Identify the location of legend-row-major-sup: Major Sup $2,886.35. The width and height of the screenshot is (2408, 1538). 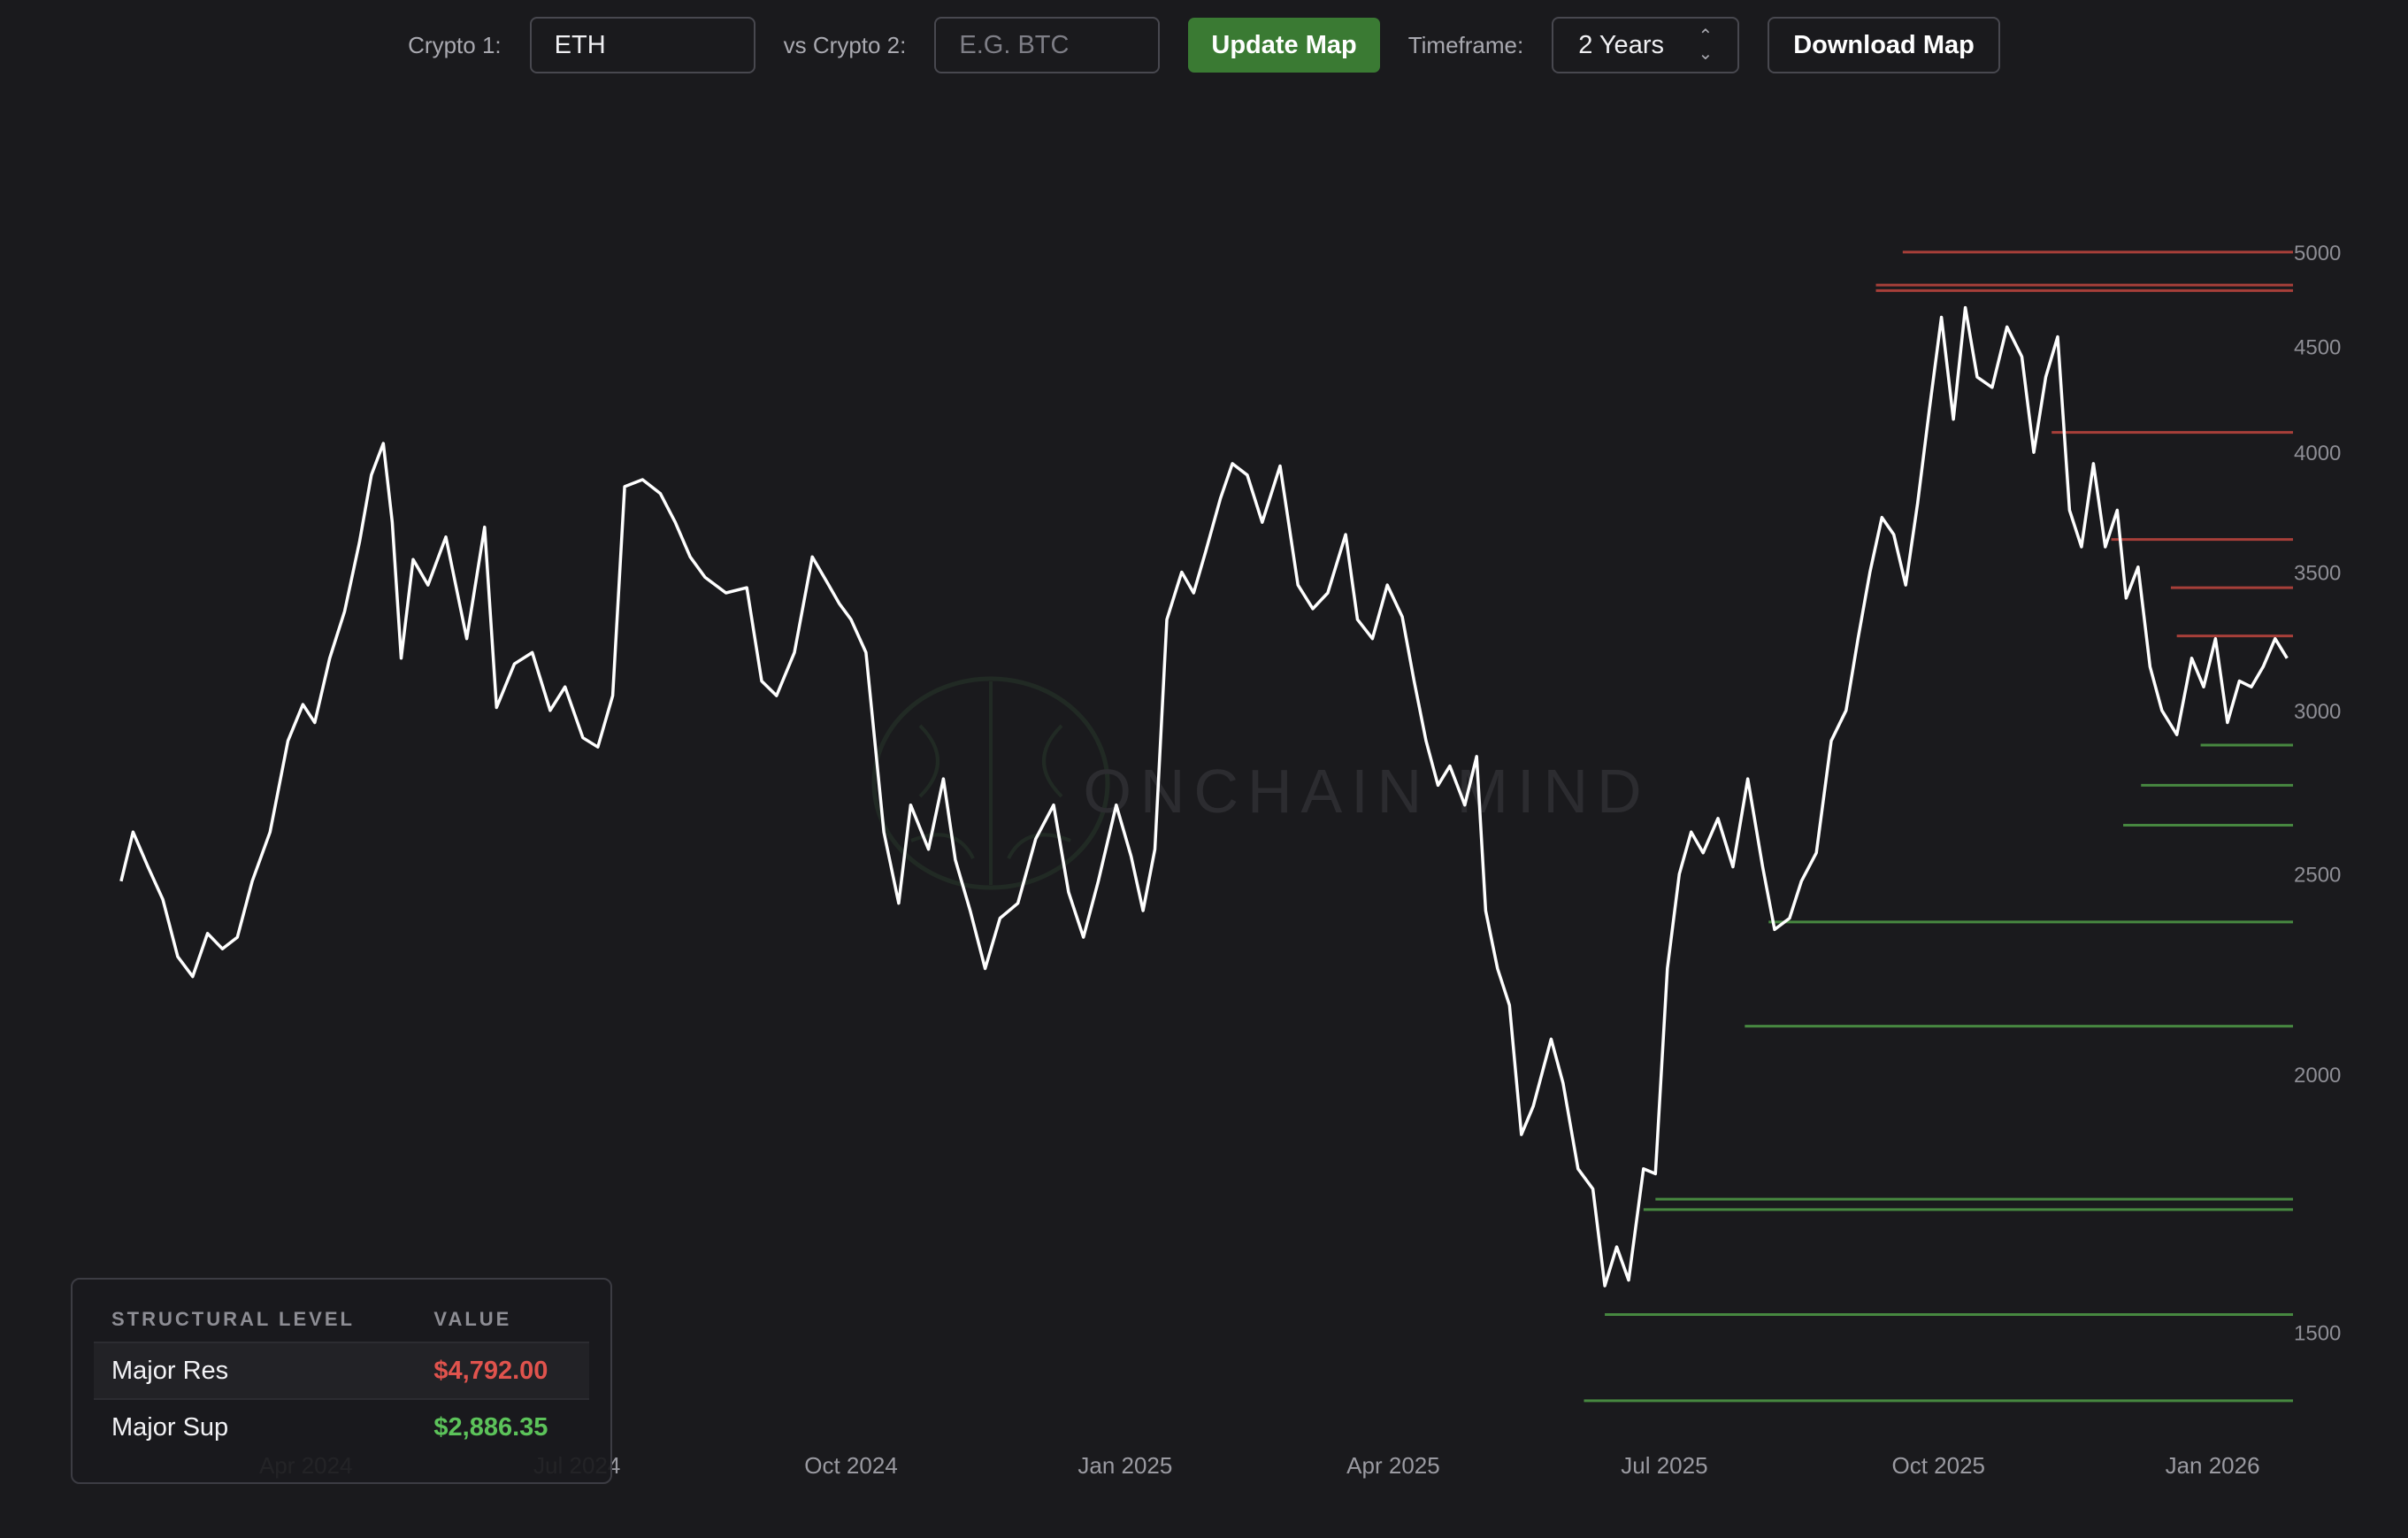
(341, 1426).